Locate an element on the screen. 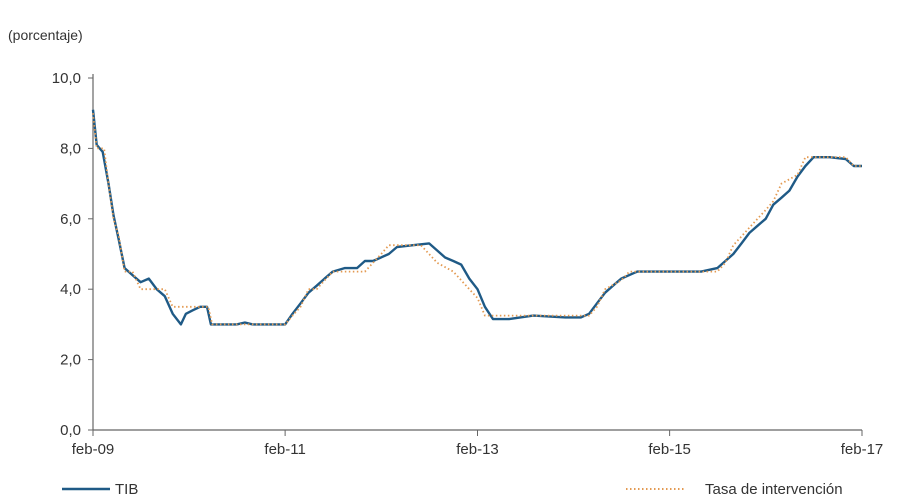  x-axis-ticks: feb-09 feb-11 feb-13 feb-15 feb-17 is located at coordinates (478, 444).